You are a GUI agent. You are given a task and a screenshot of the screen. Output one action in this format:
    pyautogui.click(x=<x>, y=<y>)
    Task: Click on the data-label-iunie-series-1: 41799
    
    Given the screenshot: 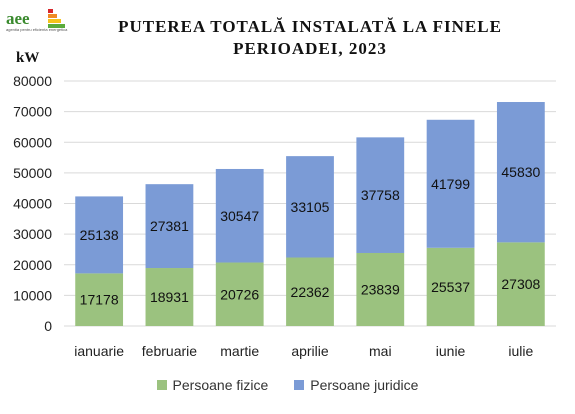 What is the action you would take?
    pyautogui.click(x=450, y=184)
    